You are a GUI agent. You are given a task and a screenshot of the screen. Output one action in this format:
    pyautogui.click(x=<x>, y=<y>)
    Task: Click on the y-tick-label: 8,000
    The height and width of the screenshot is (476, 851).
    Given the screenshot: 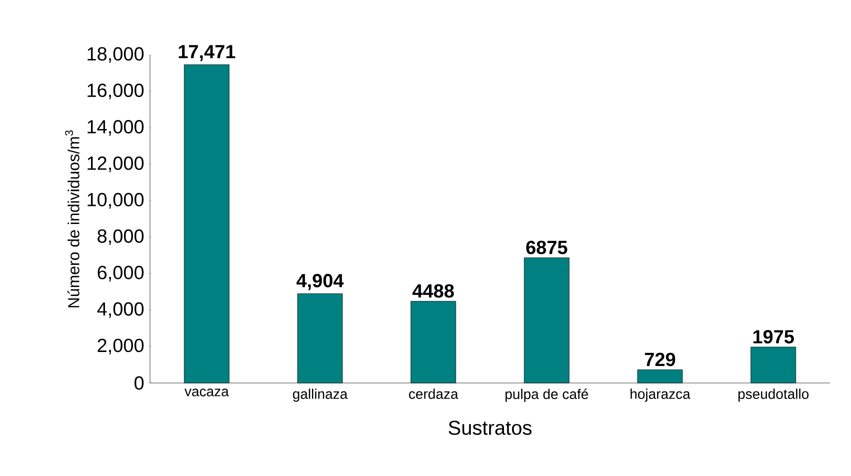 What is the action you would take?
    pyautogui.click(x=121, y=237)
    